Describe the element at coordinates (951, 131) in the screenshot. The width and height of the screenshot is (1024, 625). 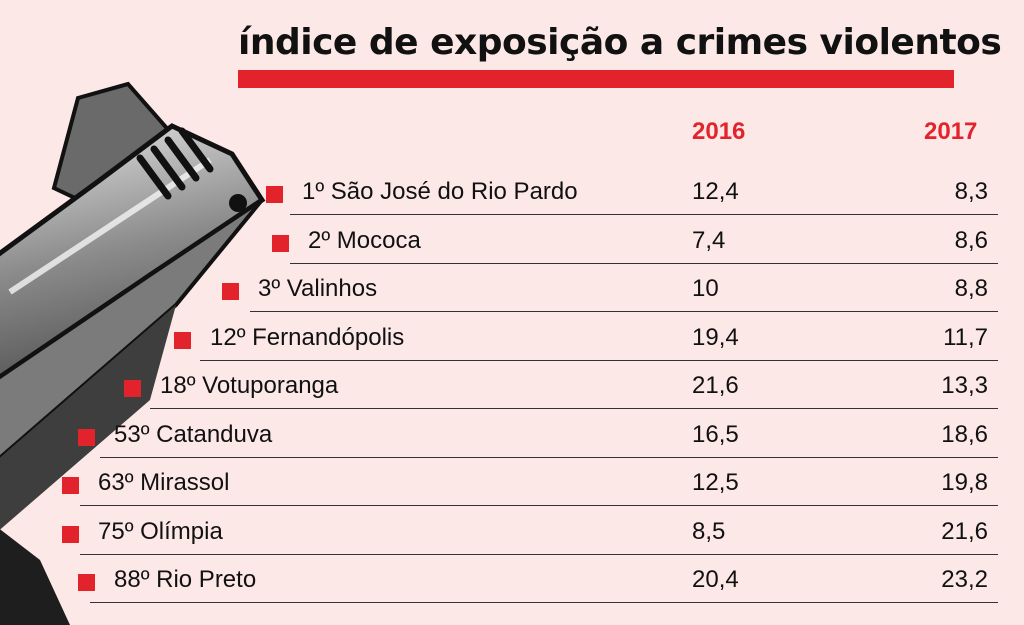
I see `column-header-2017: 2017` at that location.